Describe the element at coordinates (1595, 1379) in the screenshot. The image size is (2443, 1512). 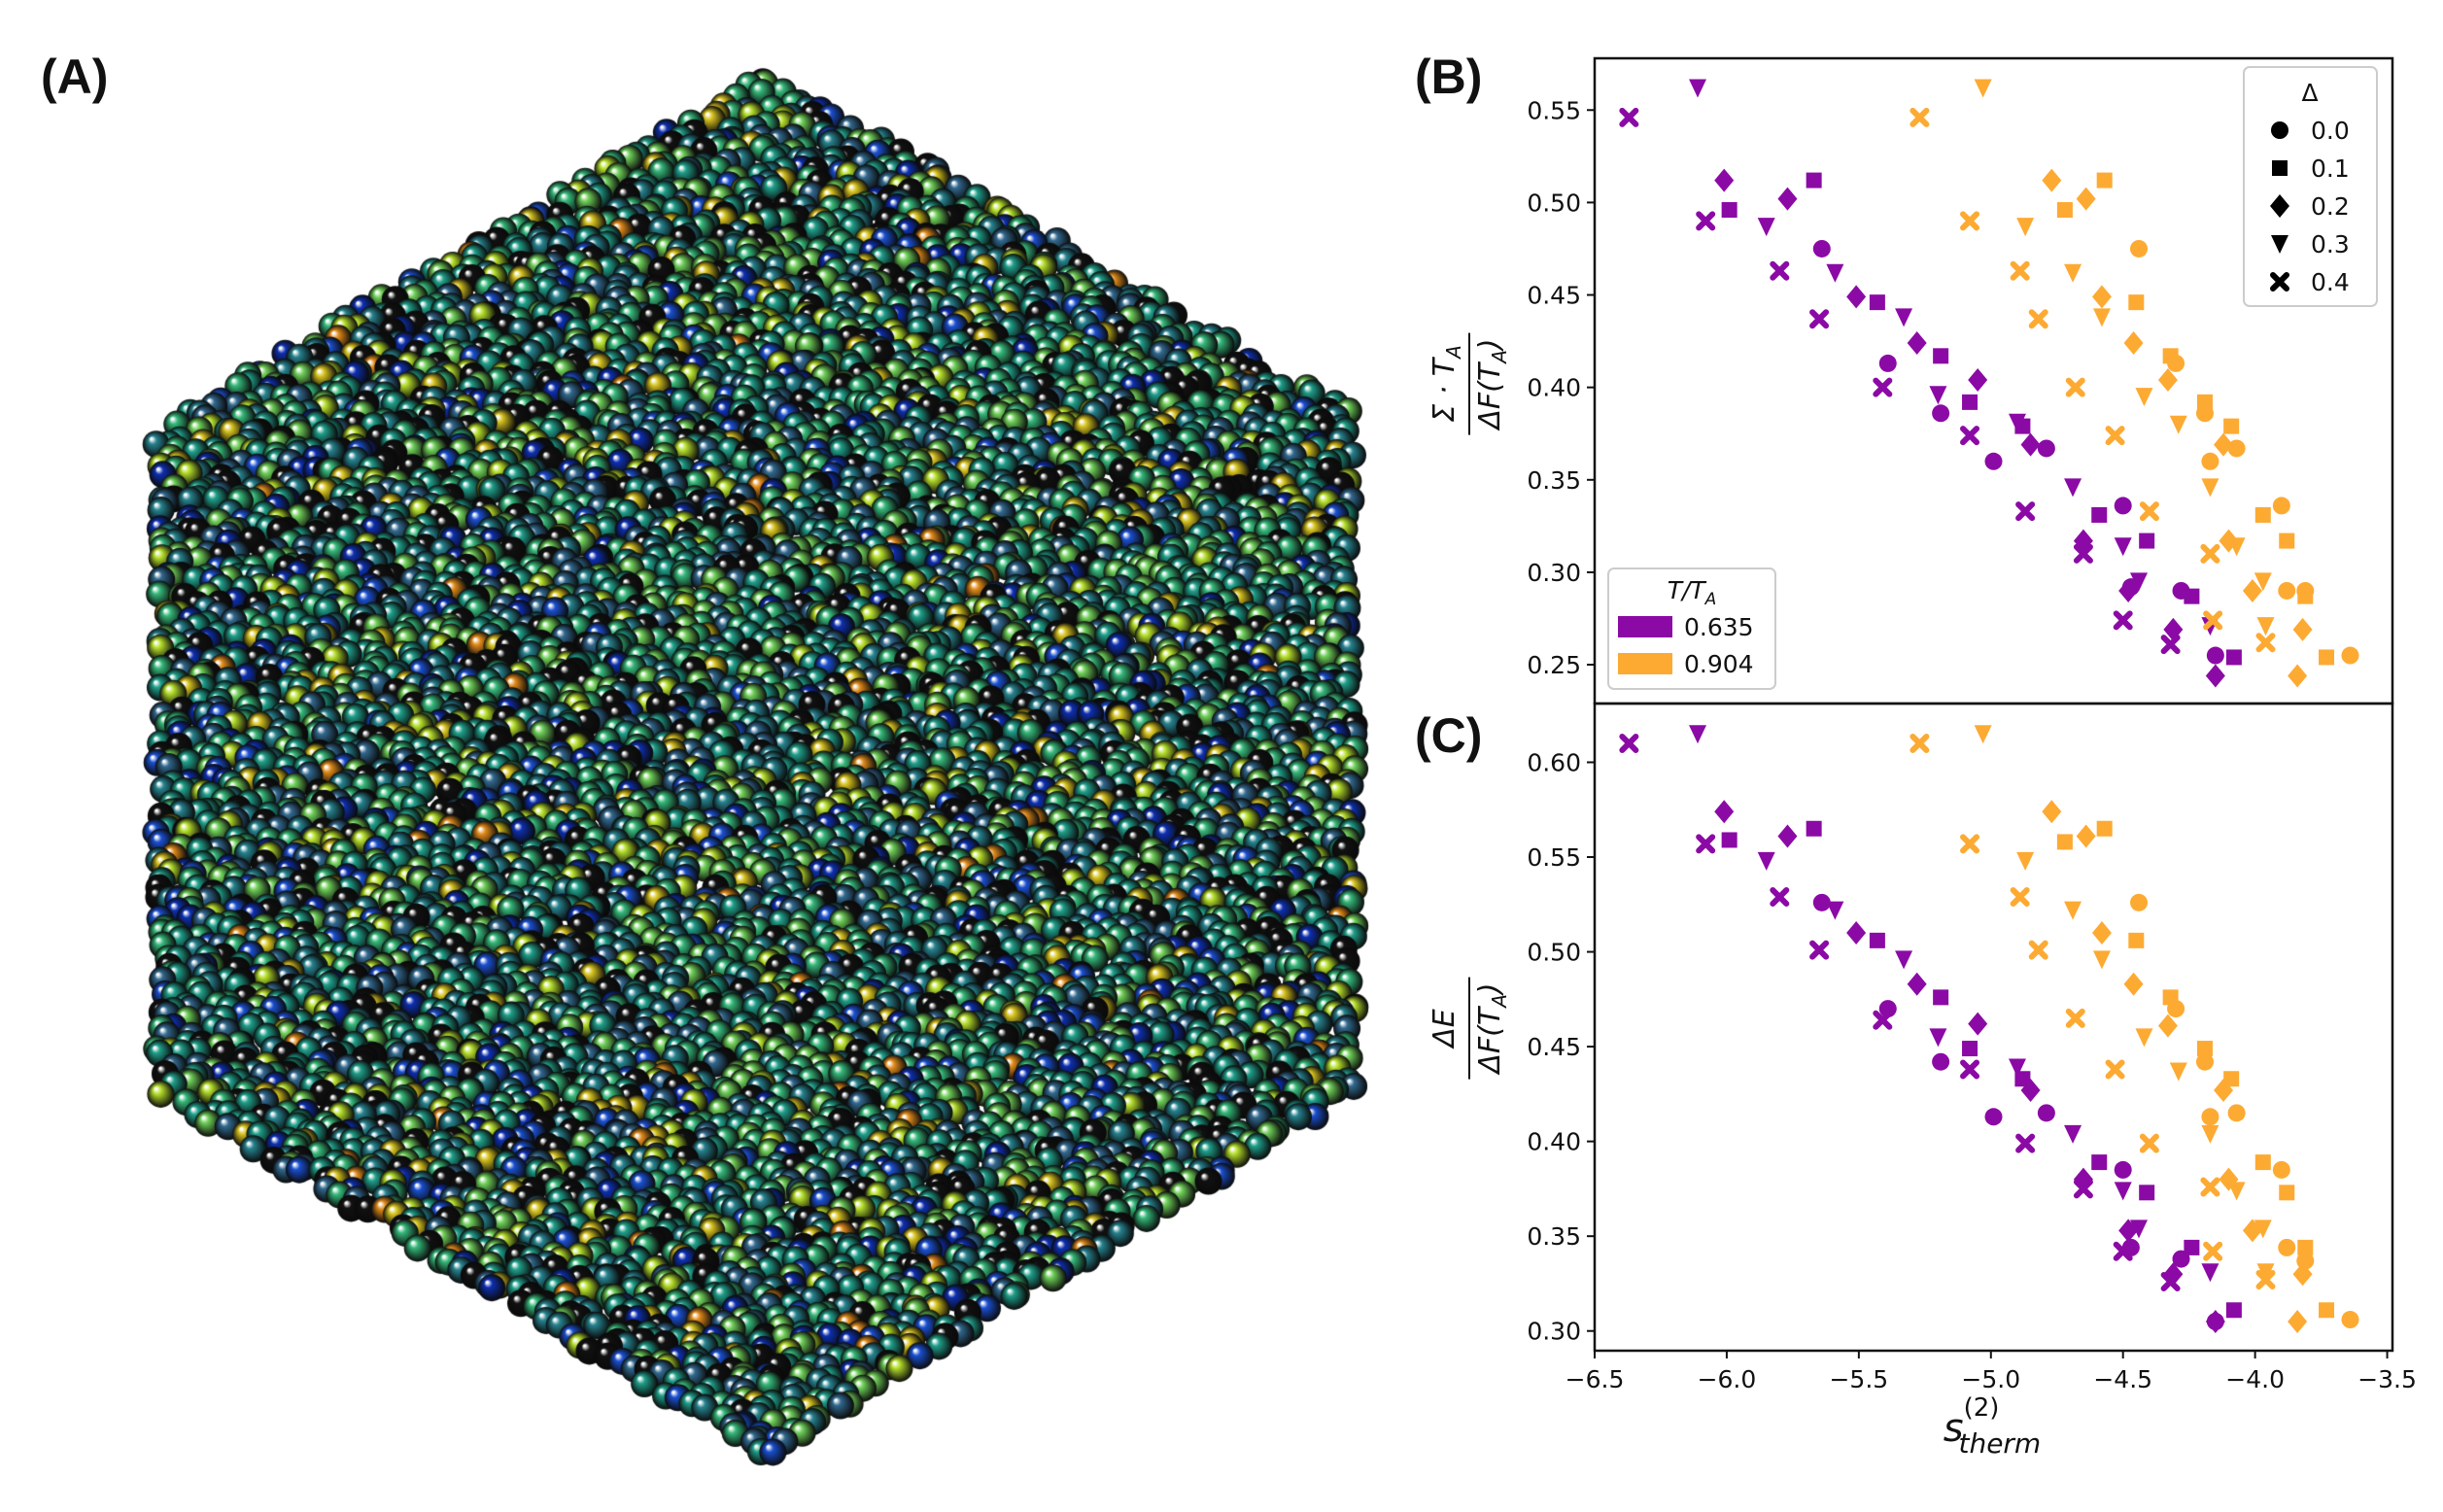
I see `x-tick-label: −6.5` at that location.